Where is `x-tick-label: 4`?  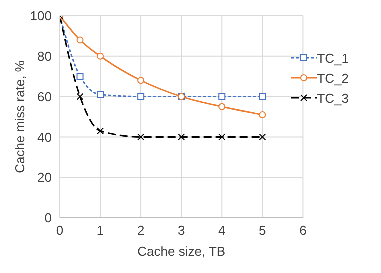
x-tick-label: 4 is located at coordinates (222, 230).